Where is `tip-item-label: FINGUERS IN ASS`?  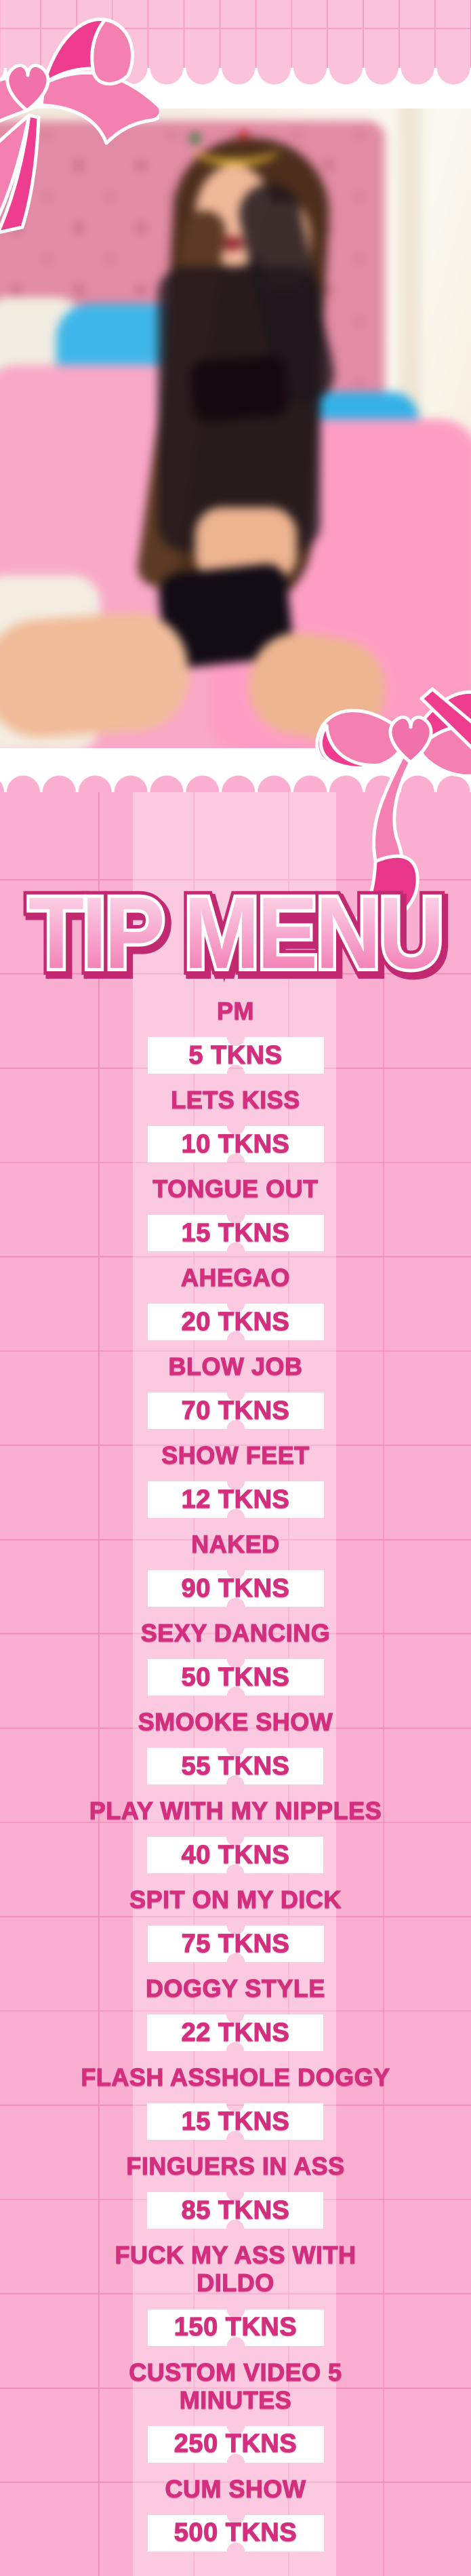 tip-item-label: FINGUERS IN ASS is located at coordinates (235, 2166).